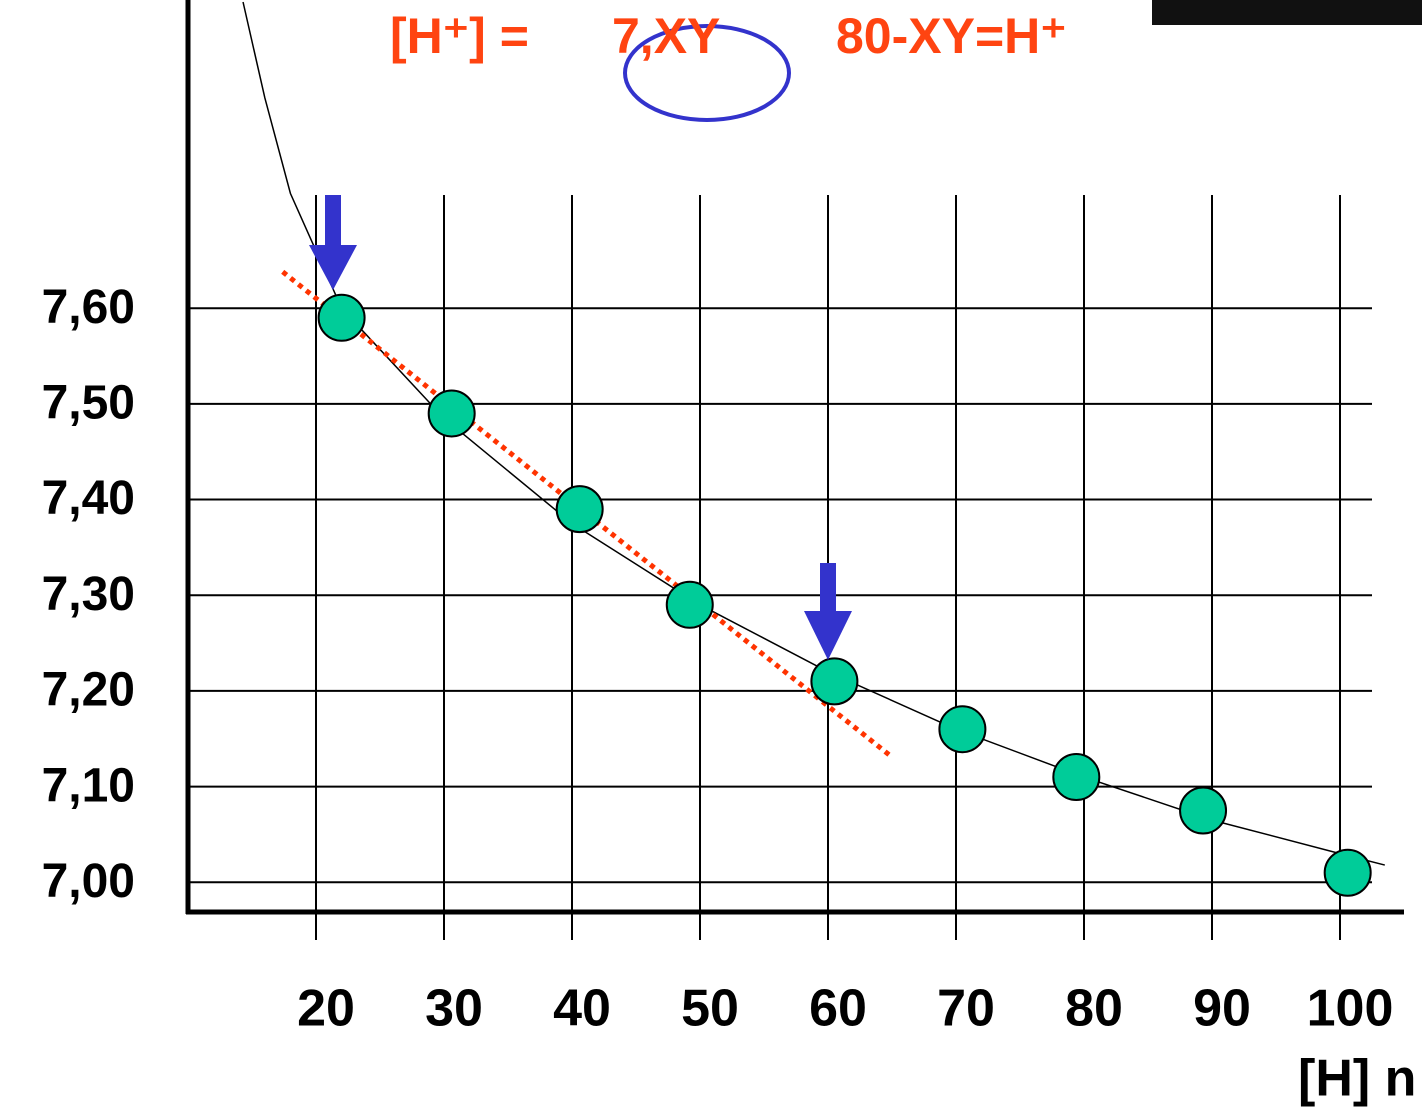  I want to click on x-tick-label: 40, so click(582, 1009).